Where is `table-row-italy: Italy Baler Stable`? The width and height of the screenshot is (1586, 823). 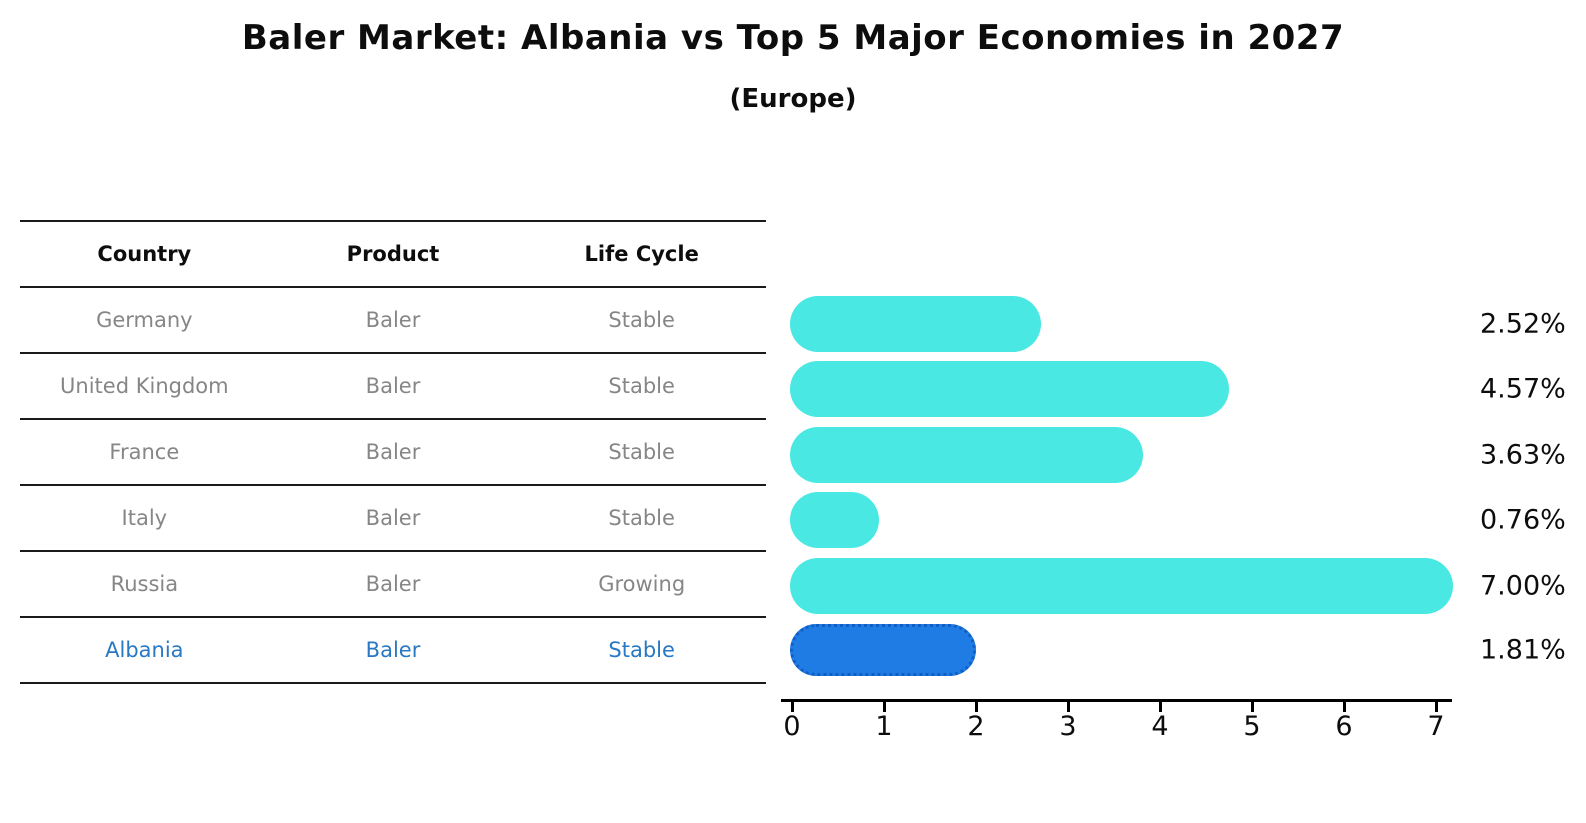
table-row-italy: Italy Baler Stable is located at coordinates (393, 519).